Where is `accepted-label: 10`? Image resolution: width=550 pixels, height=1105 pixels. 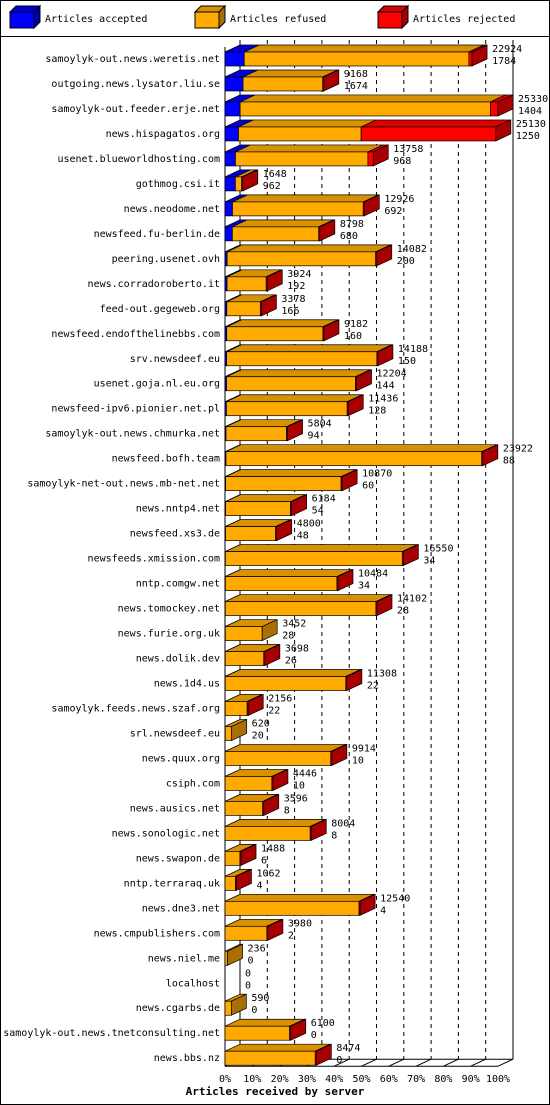 accepted-label: 10 is located at coordinates (299, 785).